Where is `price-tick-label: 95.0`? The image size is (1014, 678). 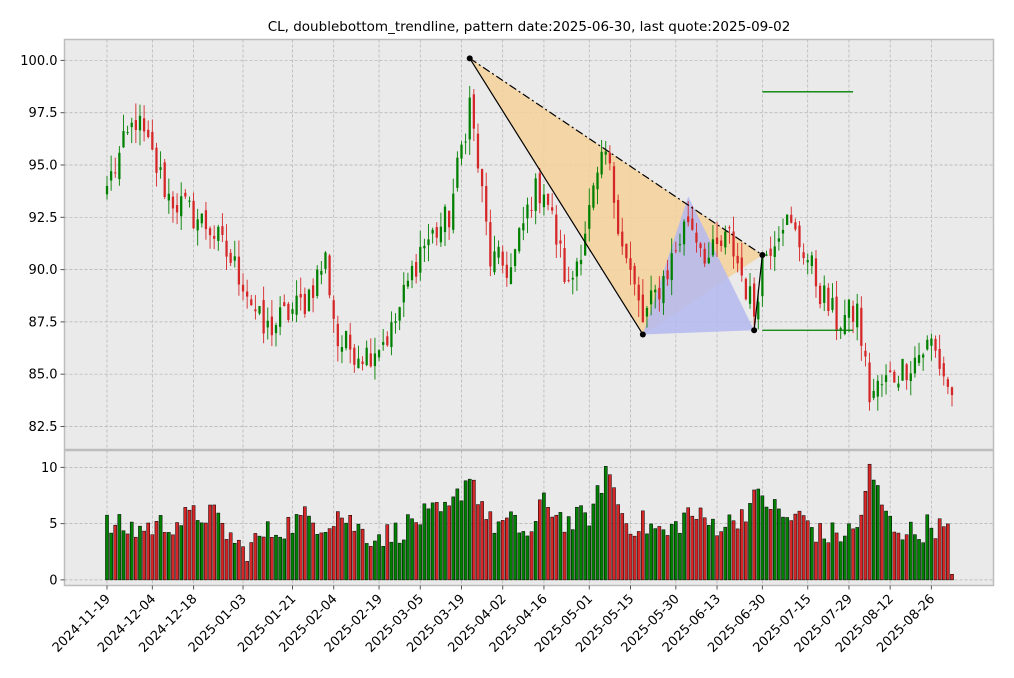 price-tick-label: 95.0 is located at coordinates (43, 166).